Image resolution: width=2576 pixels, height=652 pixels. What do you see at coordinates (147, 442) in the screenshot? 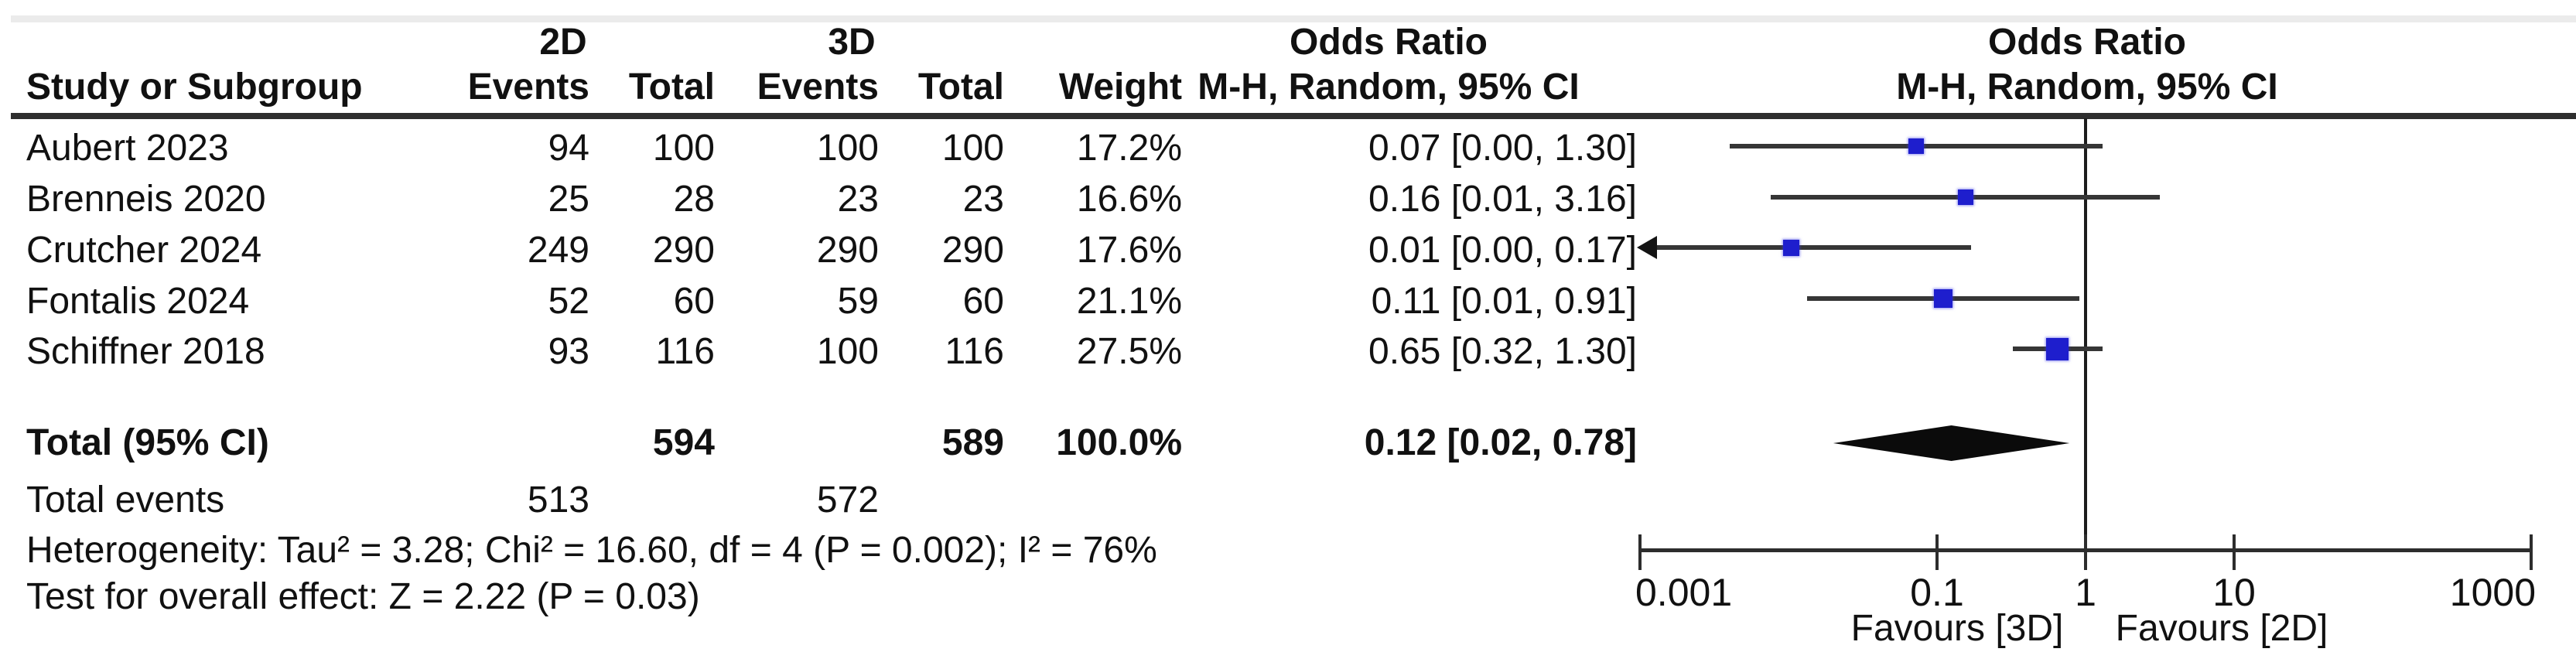
I see `total-row-label: Total (95% CI)` at bounding box center [147, 442].